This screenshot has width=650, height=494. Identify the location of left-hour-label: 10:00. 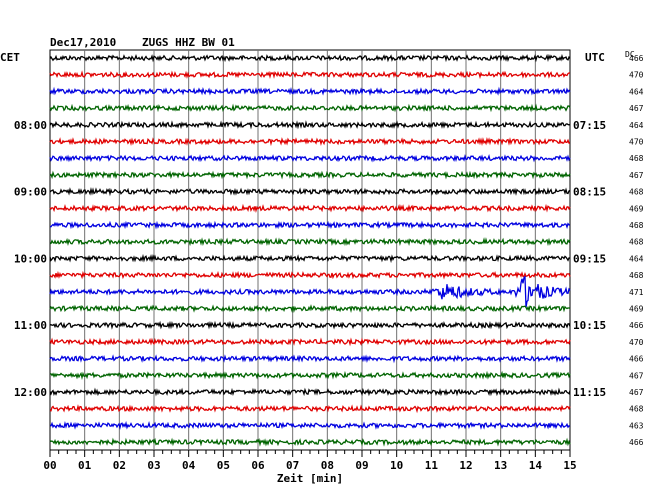
(30, 258).